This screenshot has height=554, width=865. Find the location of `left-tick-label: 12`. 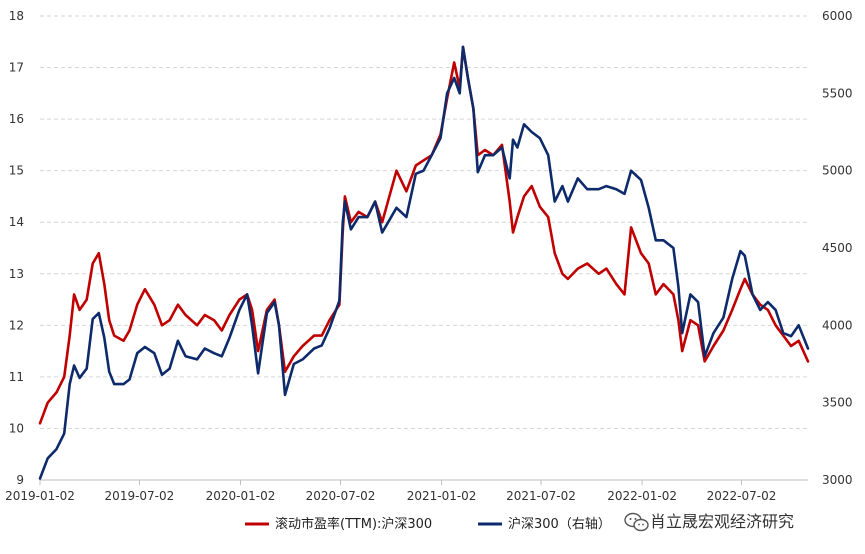

left-tick-label: 12 is located at coordinates (16, 325).